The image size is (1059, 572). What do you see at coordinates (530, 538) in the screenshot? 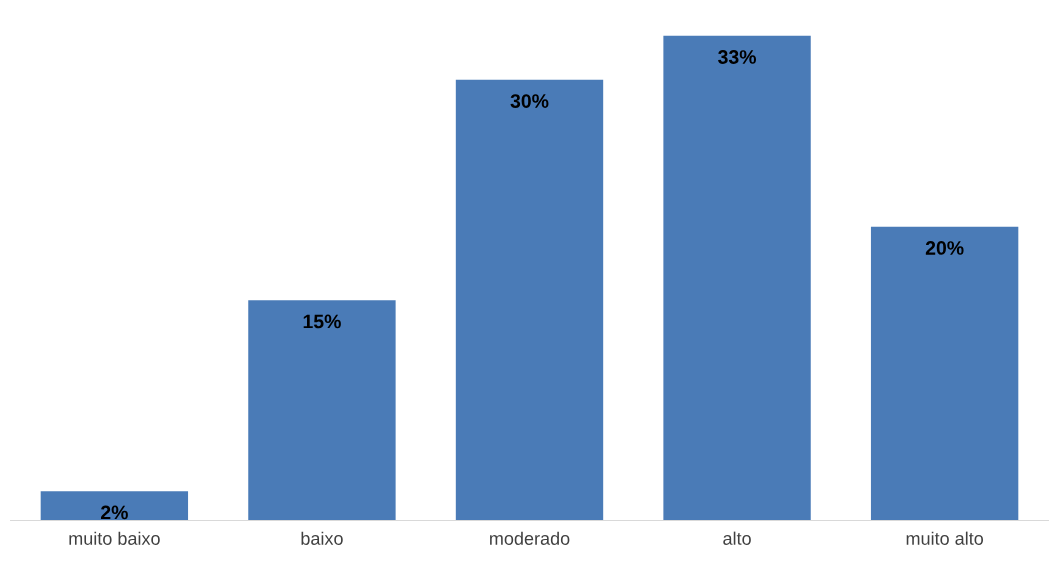
I see `x-tick-label: moderado` at bounding box center [530, 538].